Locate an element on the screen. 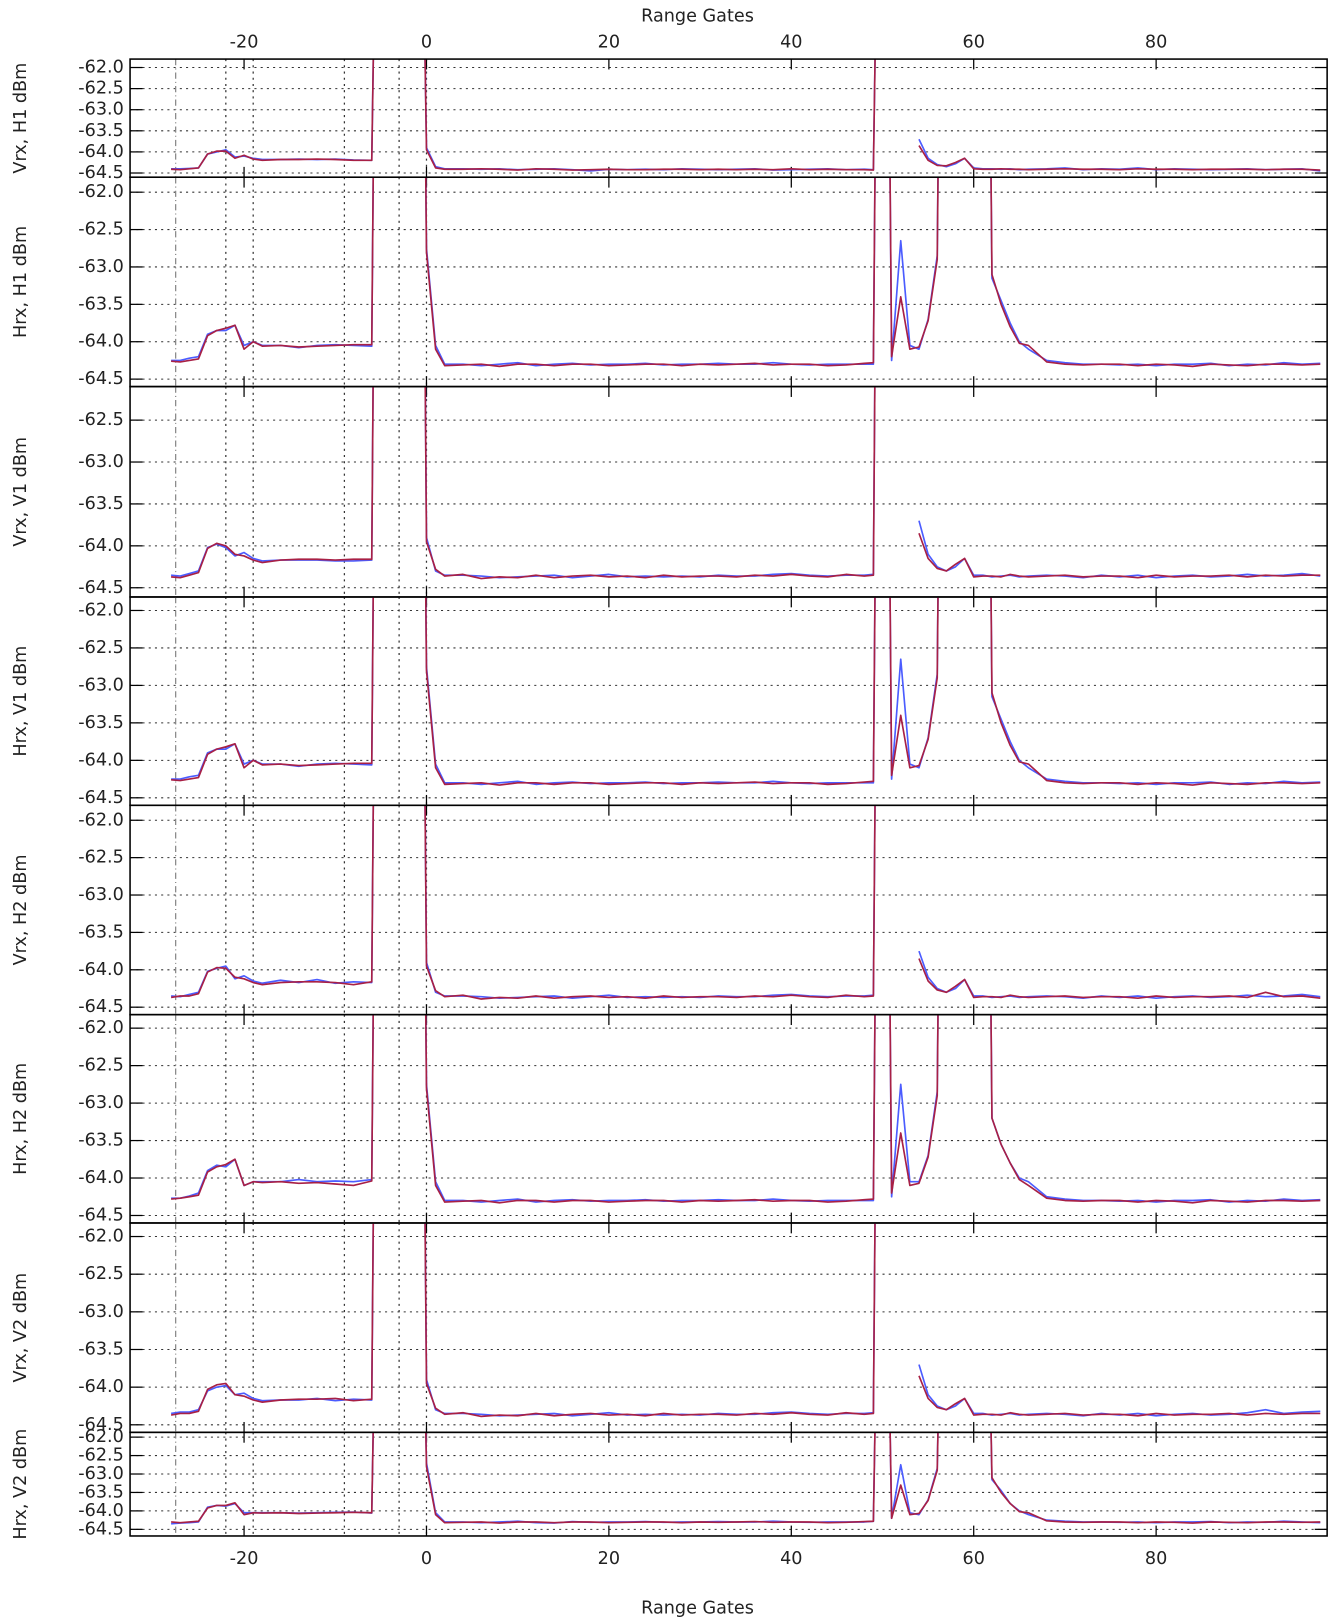  y-axis-label: Hrx, H1 dBm is located at coordinates (21, 282).